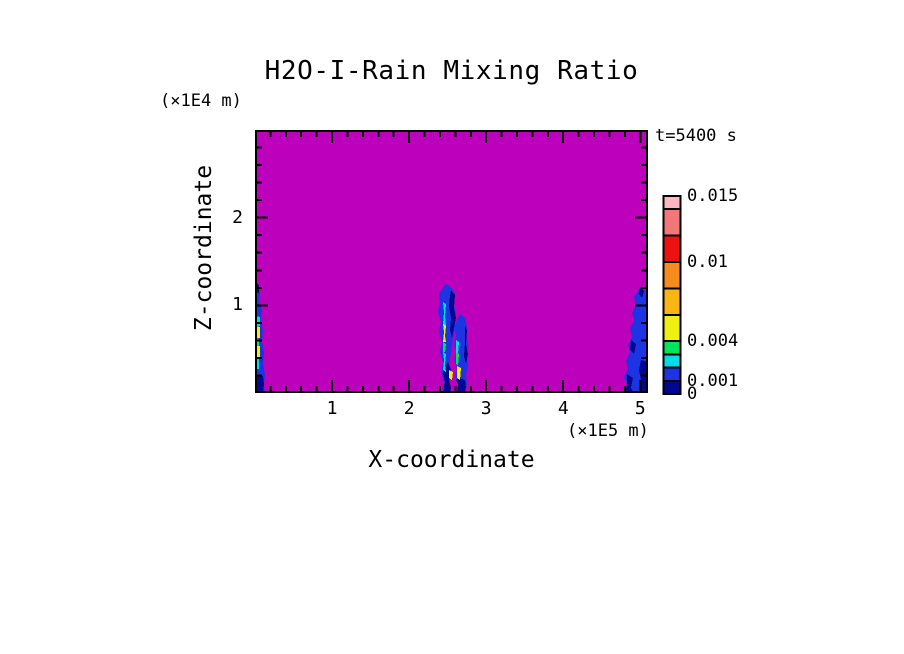 This screenshot has height=654, width=904. Describe the element at coordinates (713, 380) in the screenshot. I see `colorbar-tick-label: 0.001` at that location.